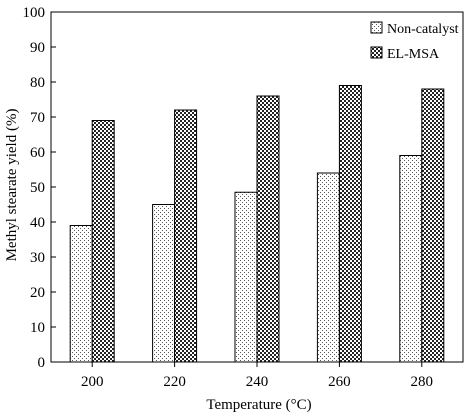 The height and width of the screenshot is (412, 474). Describe the element at coordinates (34, 13) in the screenshot. I see `y-tick-label: 100` at that location.